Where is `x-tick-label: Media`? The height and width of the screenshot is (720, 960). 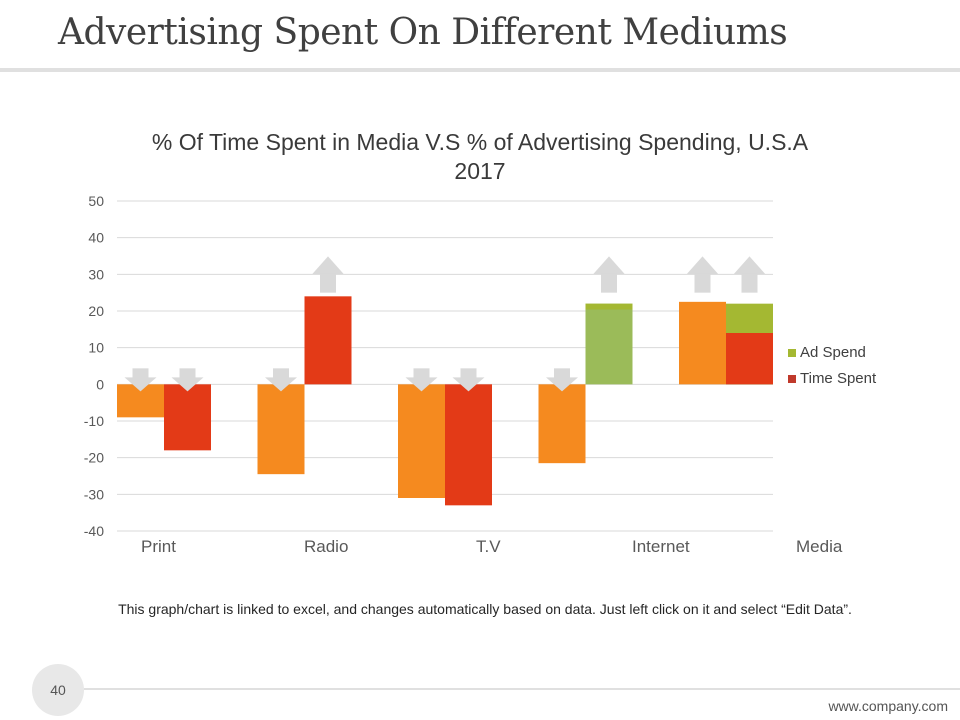
x-tick-label: Media is located at coordinates (819, 546).